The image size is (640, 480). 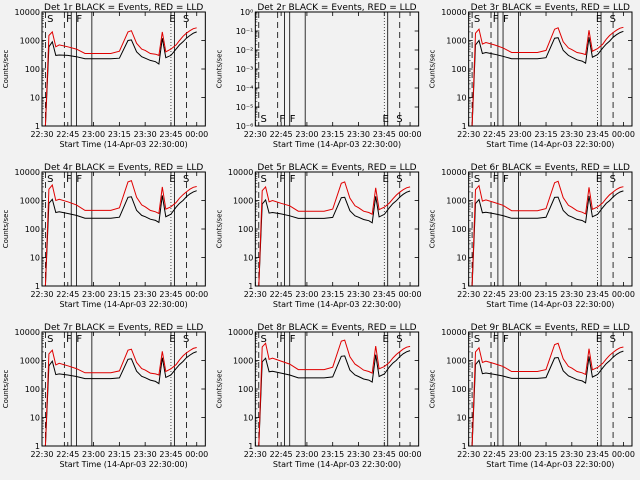 What do you see at coordinates (245, 69) in the screenshot?
I see `y-tick-label: 10⁻³` at bounding box center [245, 69].